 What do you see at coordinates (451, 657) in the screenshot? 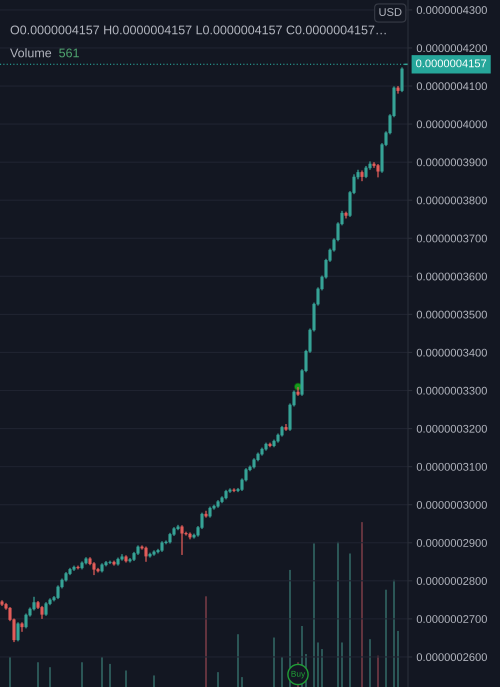
I see `y-tick-label: 0.0000002600` at bounding box center [451, 657].